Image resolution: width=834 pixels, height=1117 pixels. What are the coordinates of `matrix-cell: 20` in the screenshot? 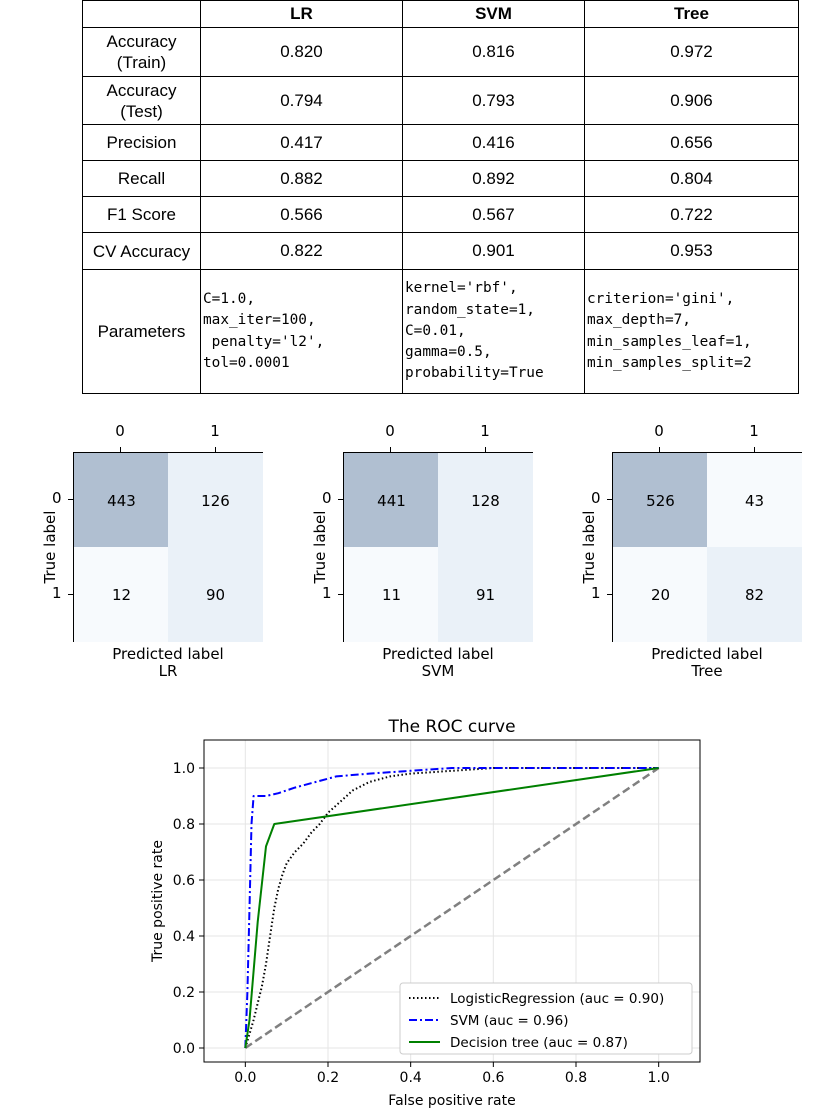 It's located at (660, 594).